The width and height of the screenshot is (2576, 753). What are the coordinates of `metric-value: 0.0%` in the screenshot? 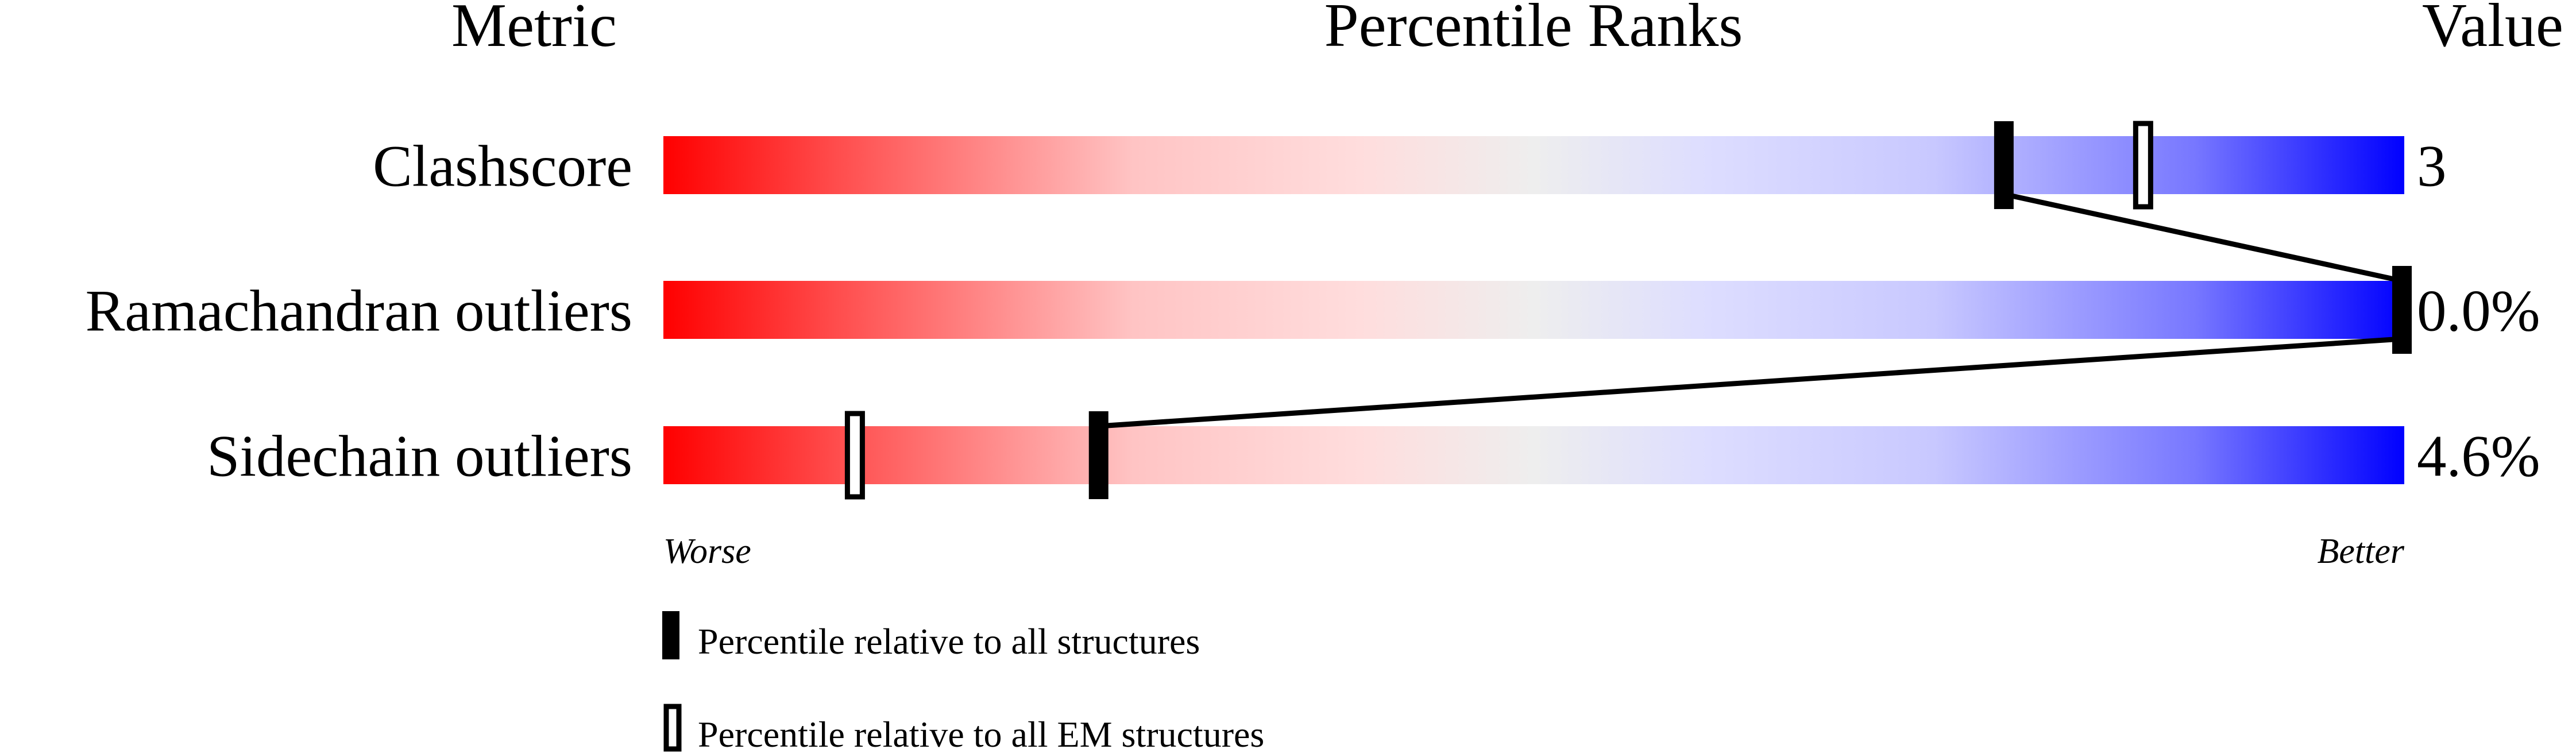 It's located at (2478, 312).